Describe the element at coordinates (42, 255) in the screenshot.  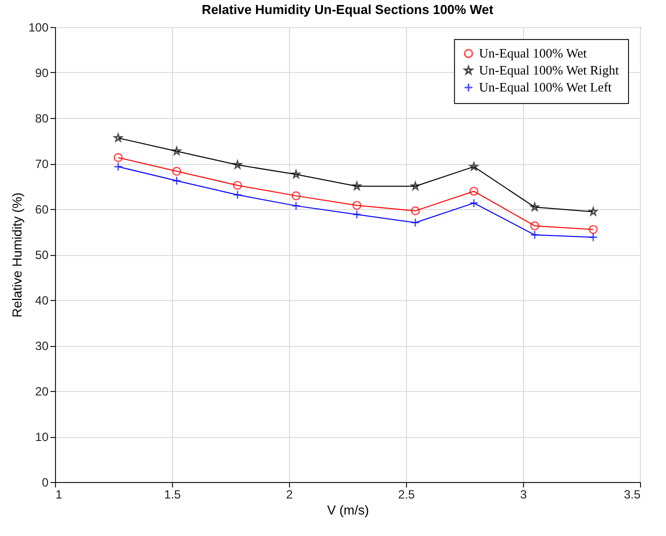
I see `y-tick-label: 50` at that location.